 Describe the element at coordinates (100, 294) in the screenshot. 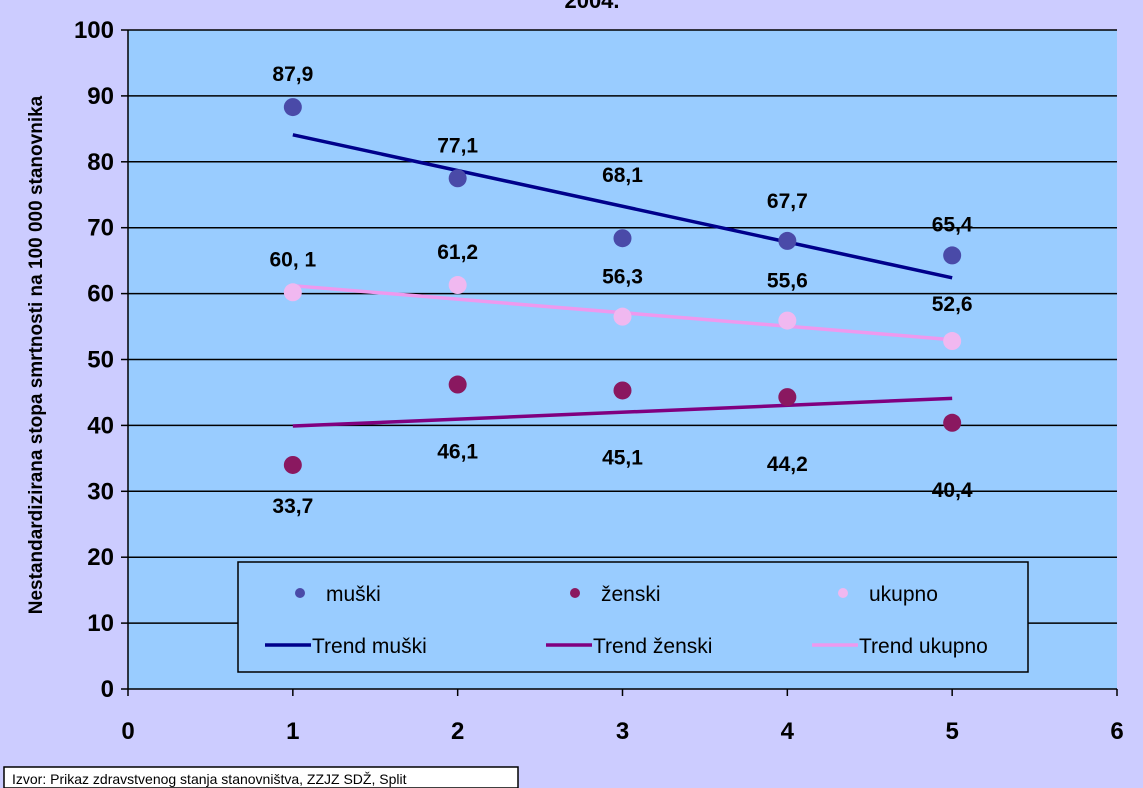

I see `y-tick-label: 60` at that location.